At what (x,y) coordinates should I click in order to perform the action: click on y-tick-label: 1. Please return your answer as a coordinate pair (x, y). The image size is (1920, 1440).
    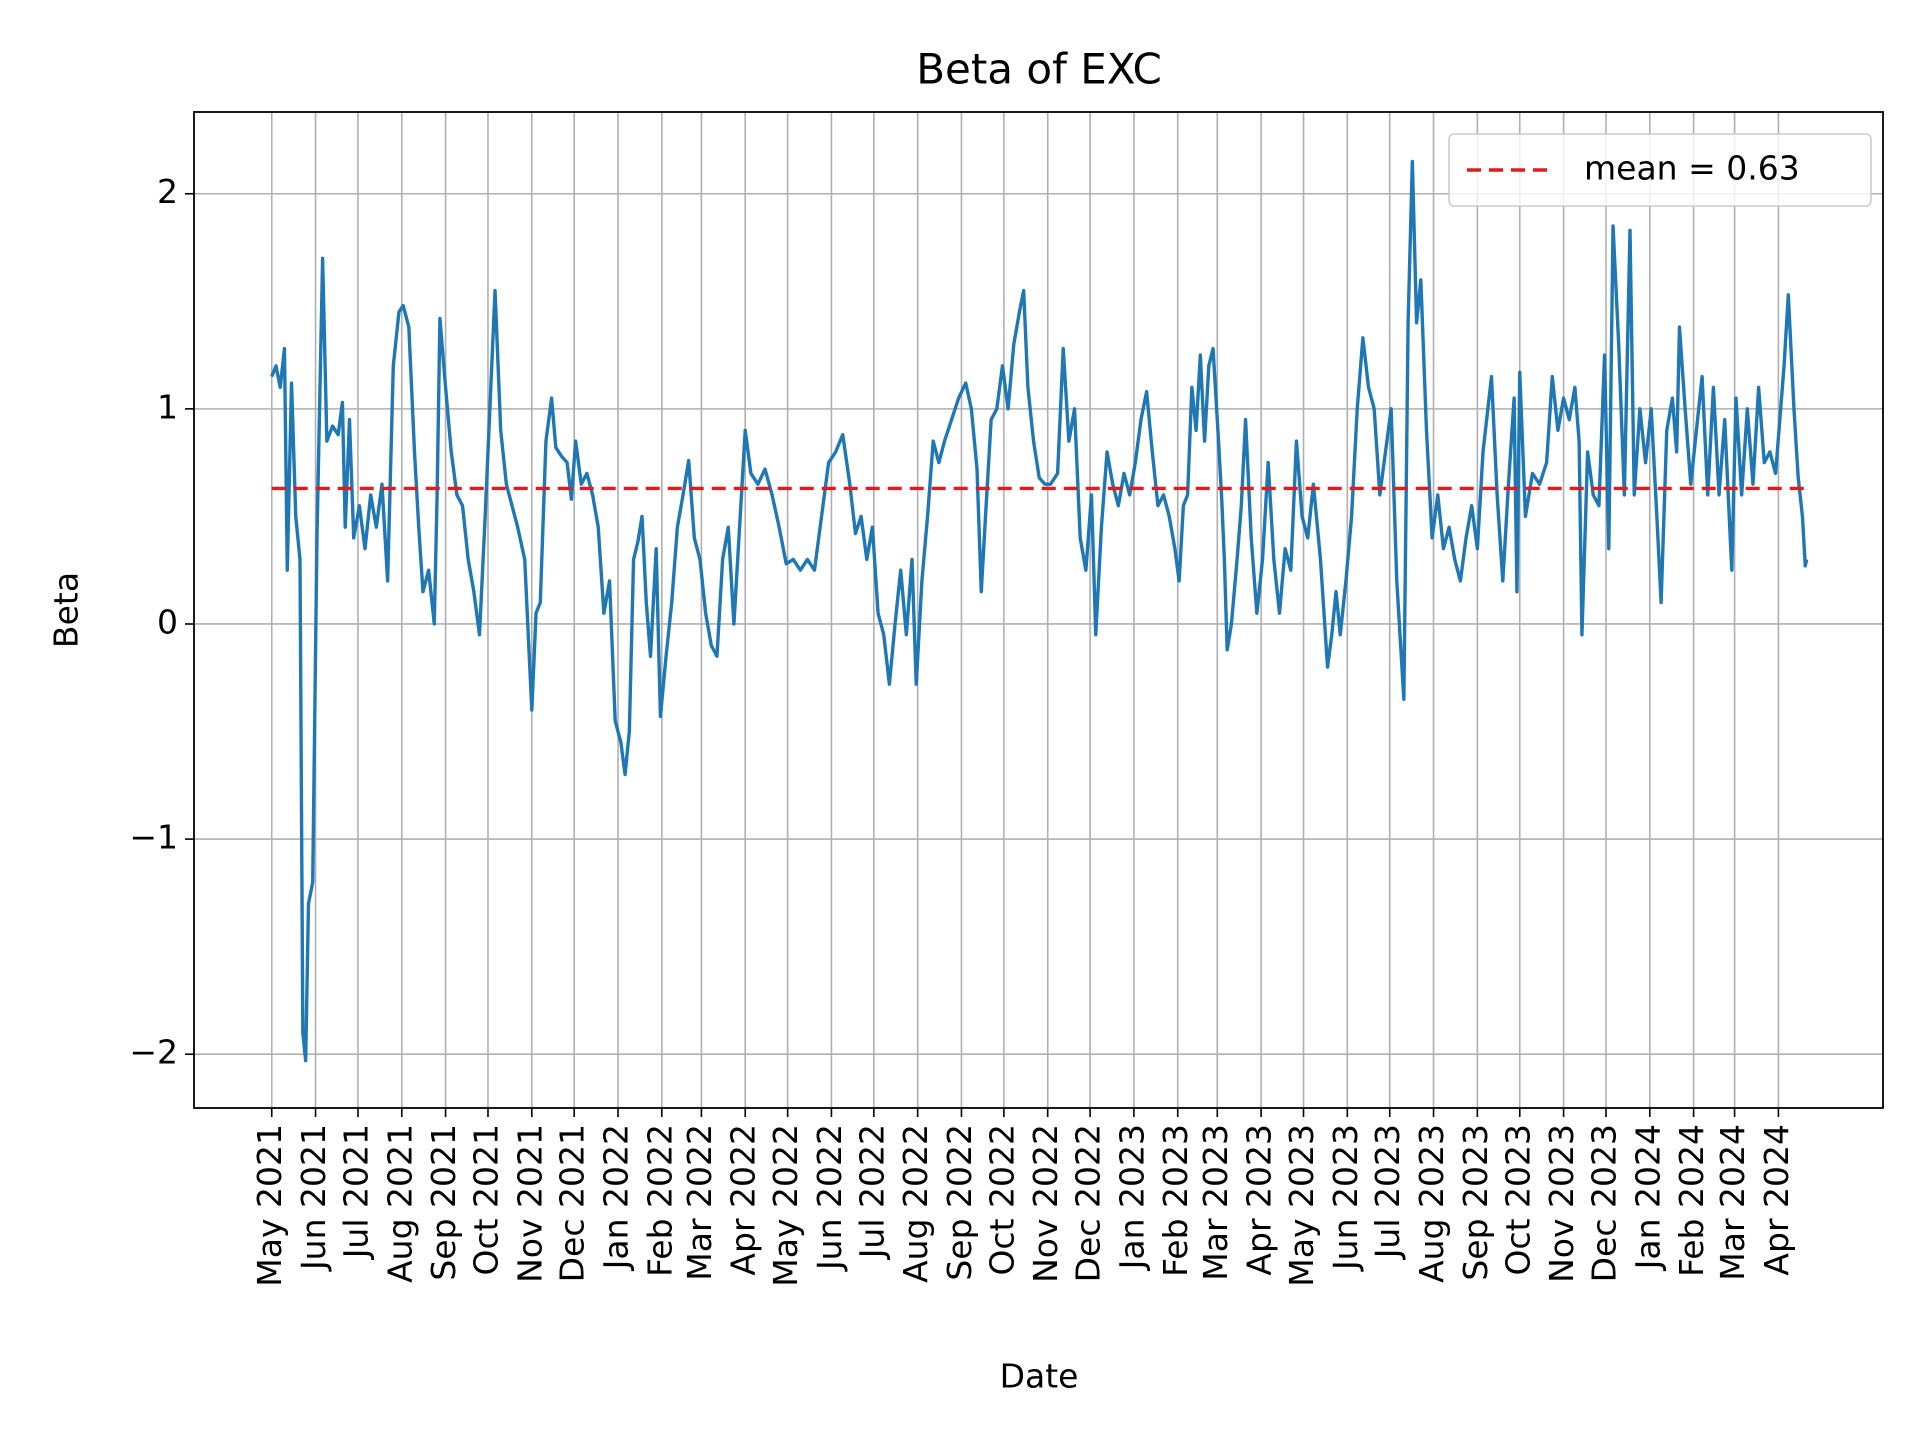
    Looking at the image, I should click on (167, 406).